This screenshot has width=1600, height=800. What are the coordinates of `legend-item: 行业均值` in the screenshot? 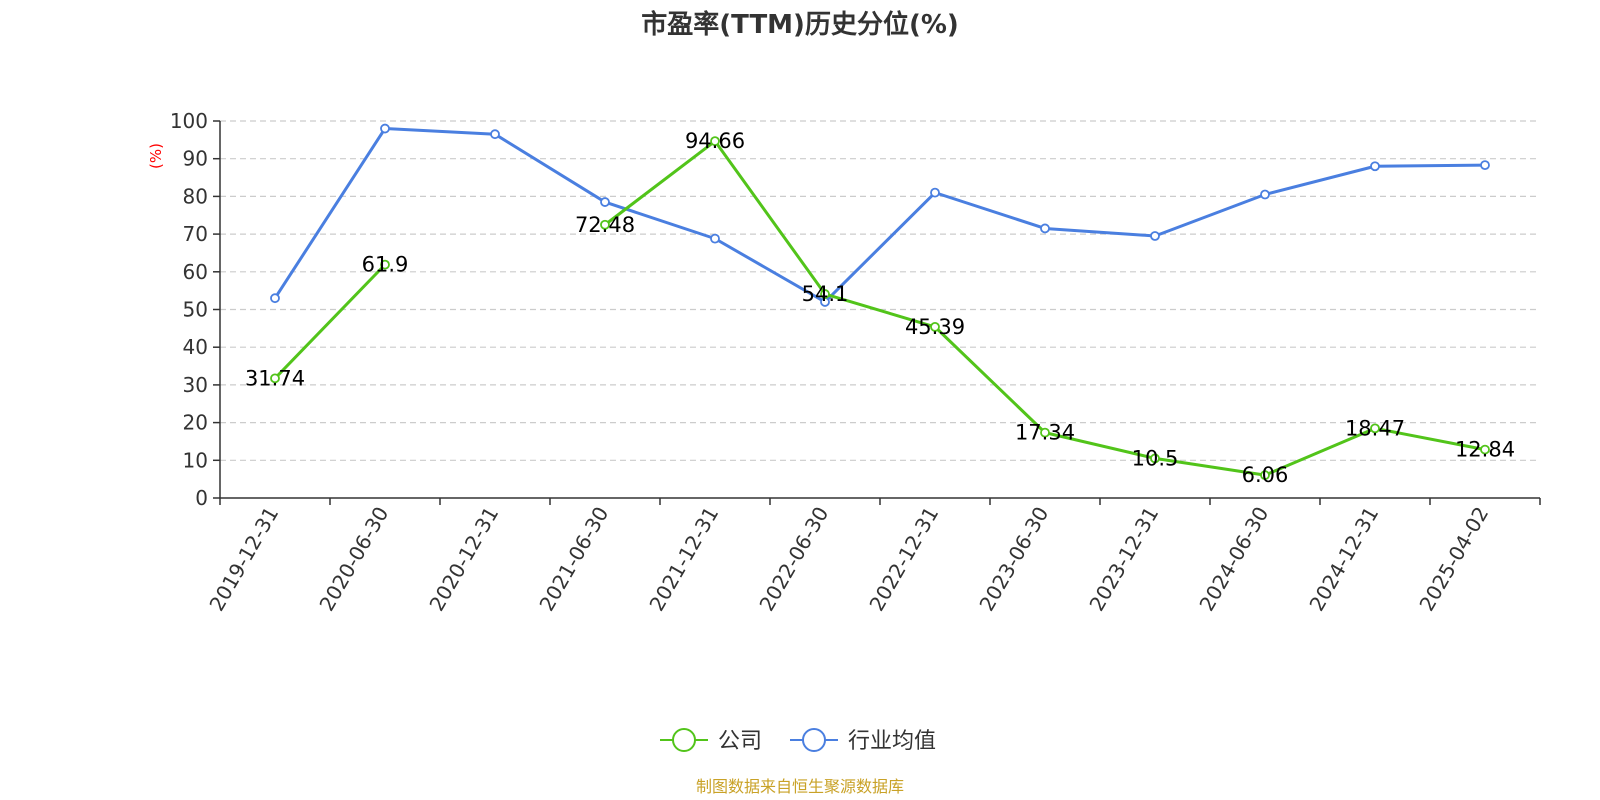 It's located at (863, 741).